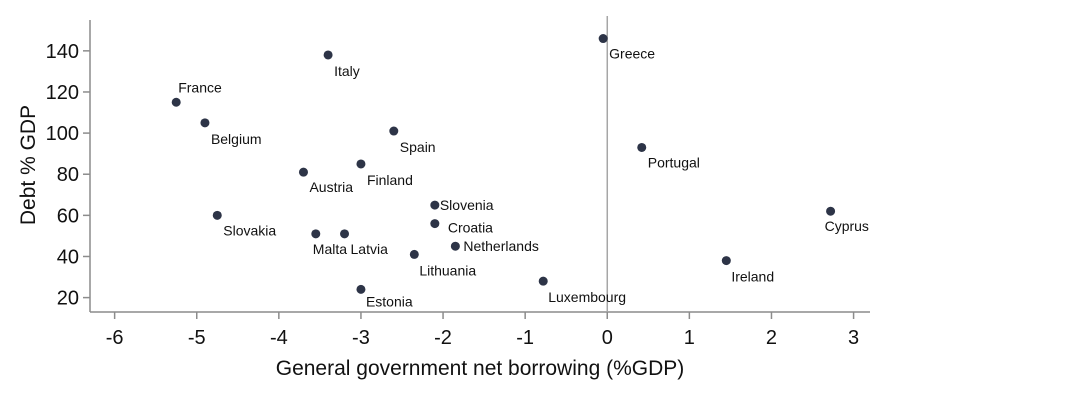 This screenshot has width=1088, height=400. I want to click on y-tick-label: 40, so click(68, 257).